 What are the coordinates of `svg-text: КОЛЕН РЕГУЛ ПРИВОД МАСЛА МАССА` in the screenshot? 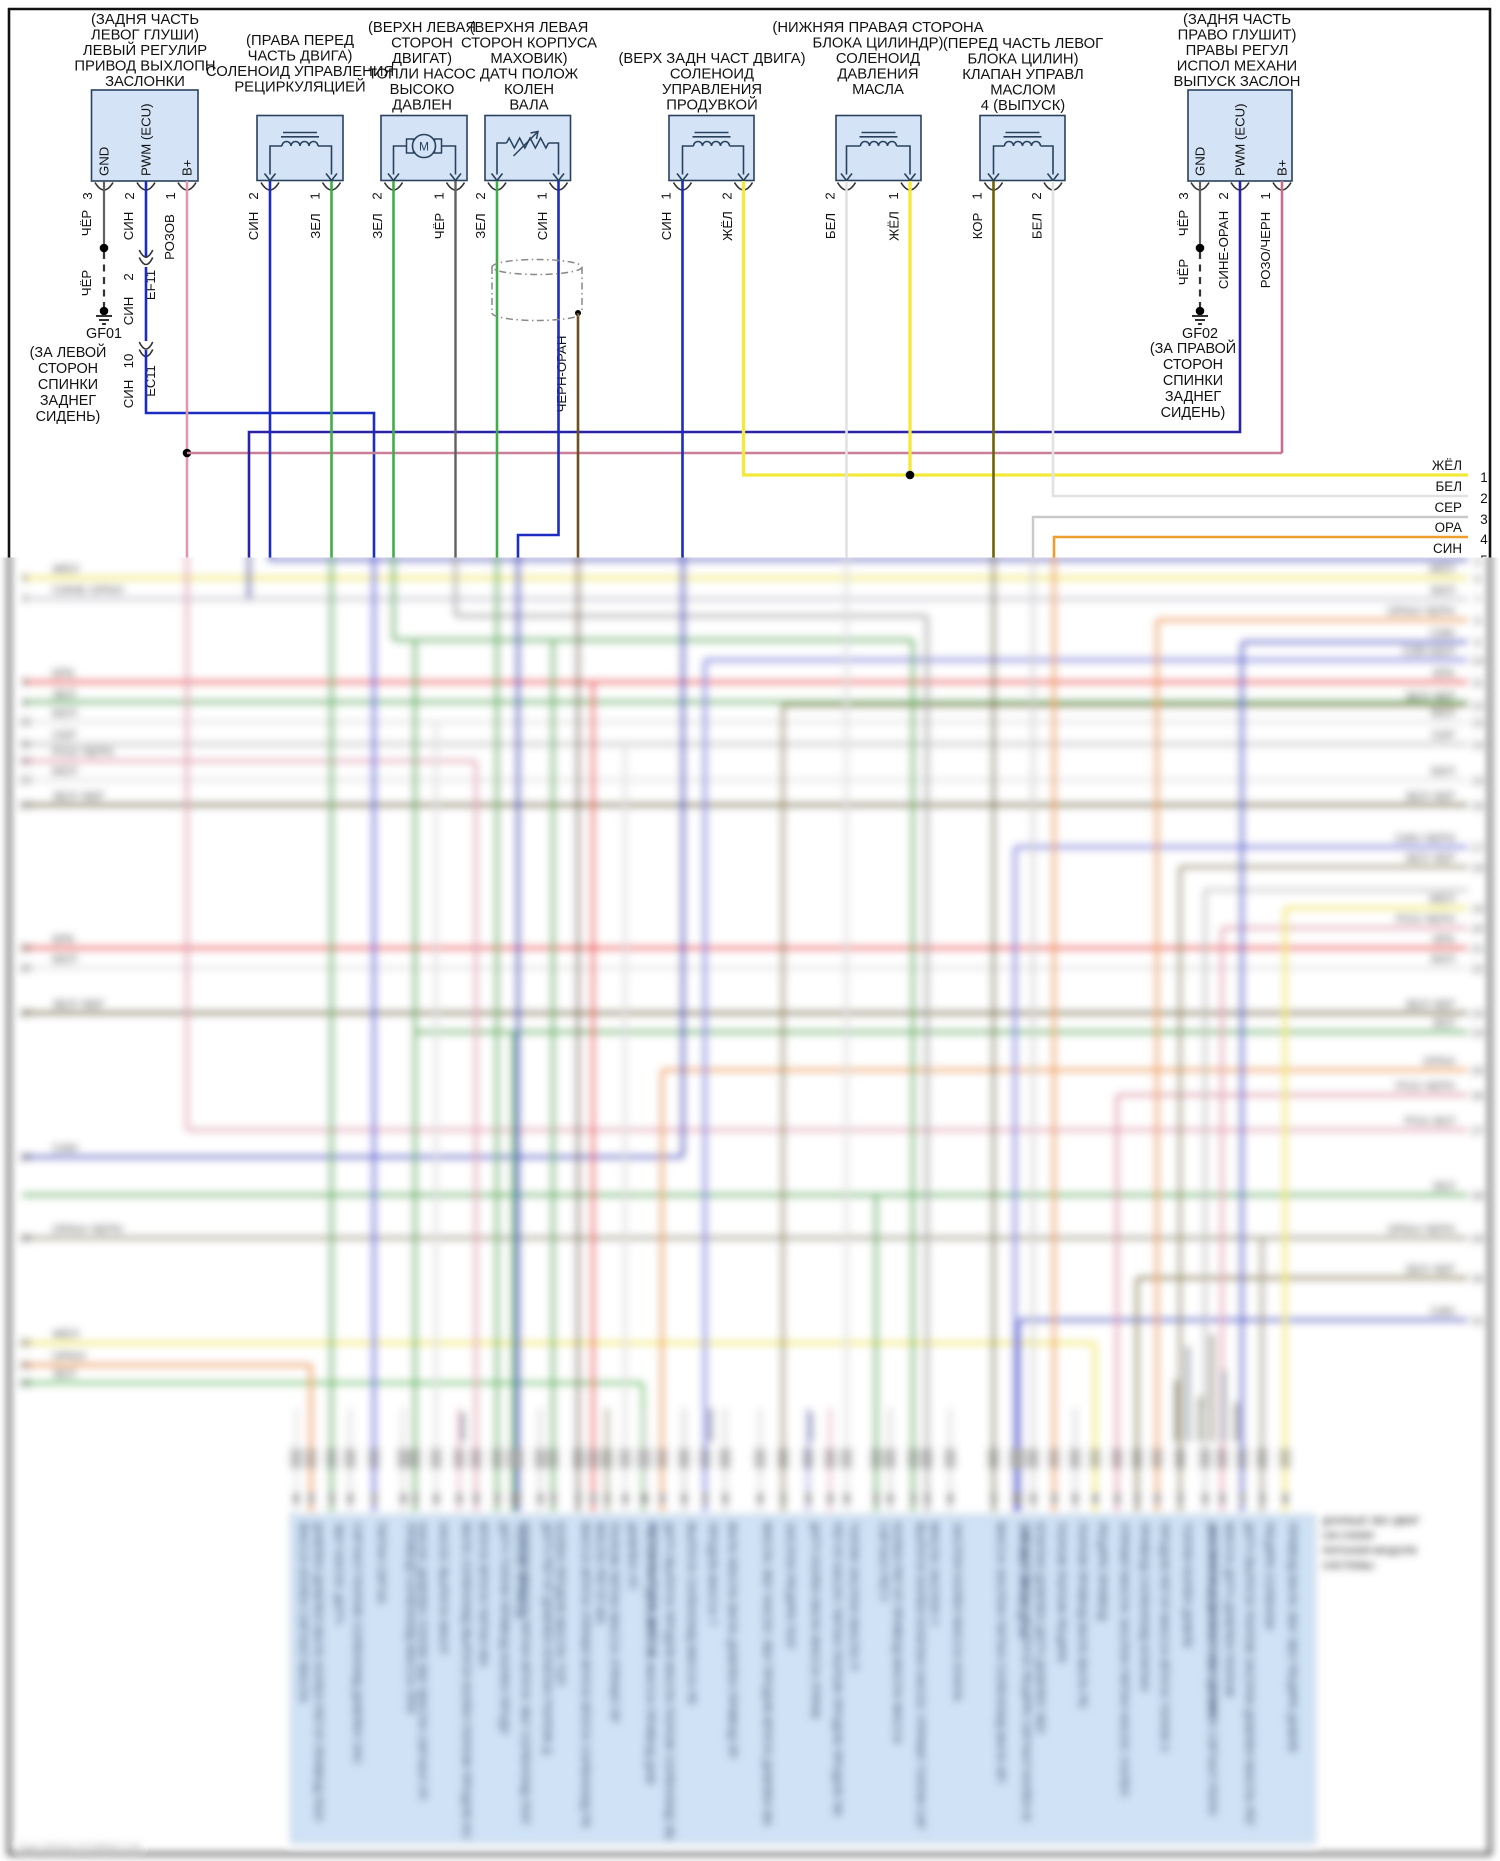 It's located at (897, 1633).